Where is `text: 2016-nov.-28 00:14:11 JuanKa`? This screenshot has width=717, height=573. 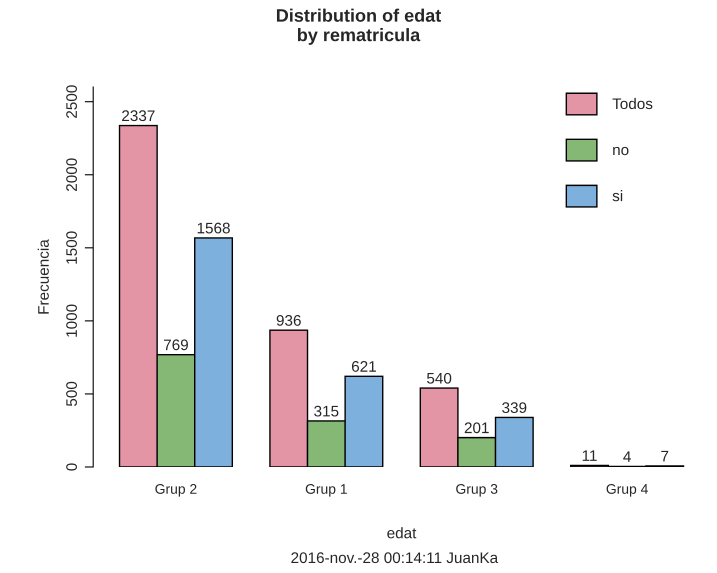
text: 2016-nov.-28 00:14:11 JuanKa is located at coordinates (394, 558).